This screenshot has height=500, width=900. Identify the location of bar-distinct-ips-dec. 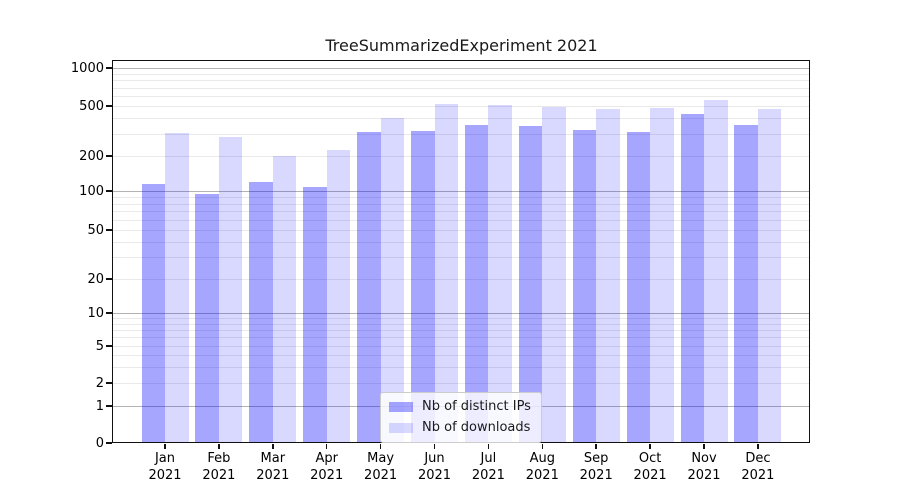
(746, 284).